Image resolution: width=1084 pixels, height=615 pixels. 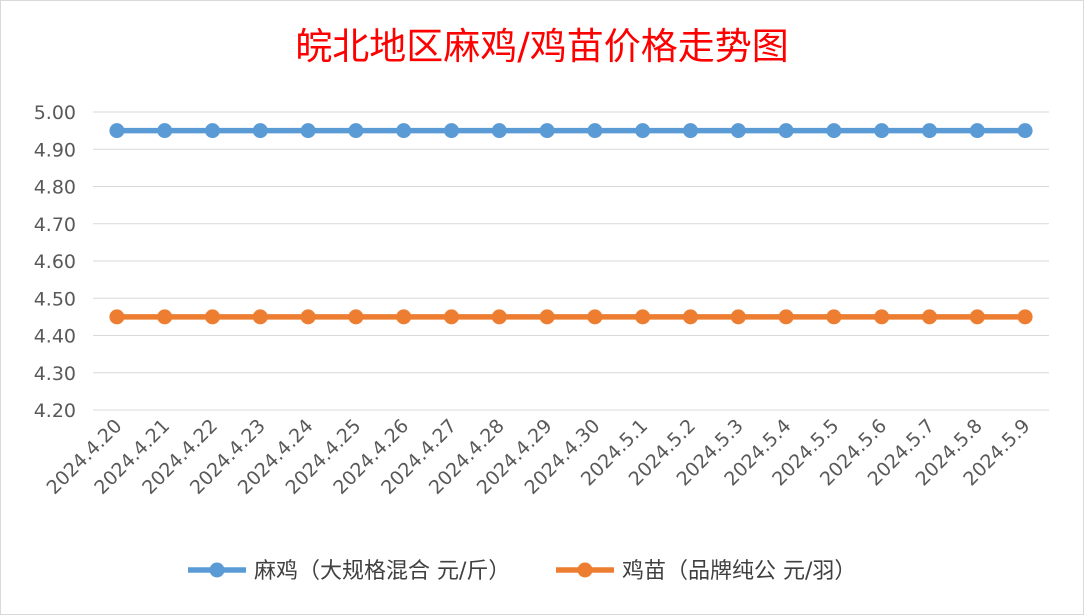 What do you see at coordinates (739, 571) in the screenshot?
I see `legend-label: 鸡苗（品牌纯公 元/羽）` at bounding box center [739, 571].